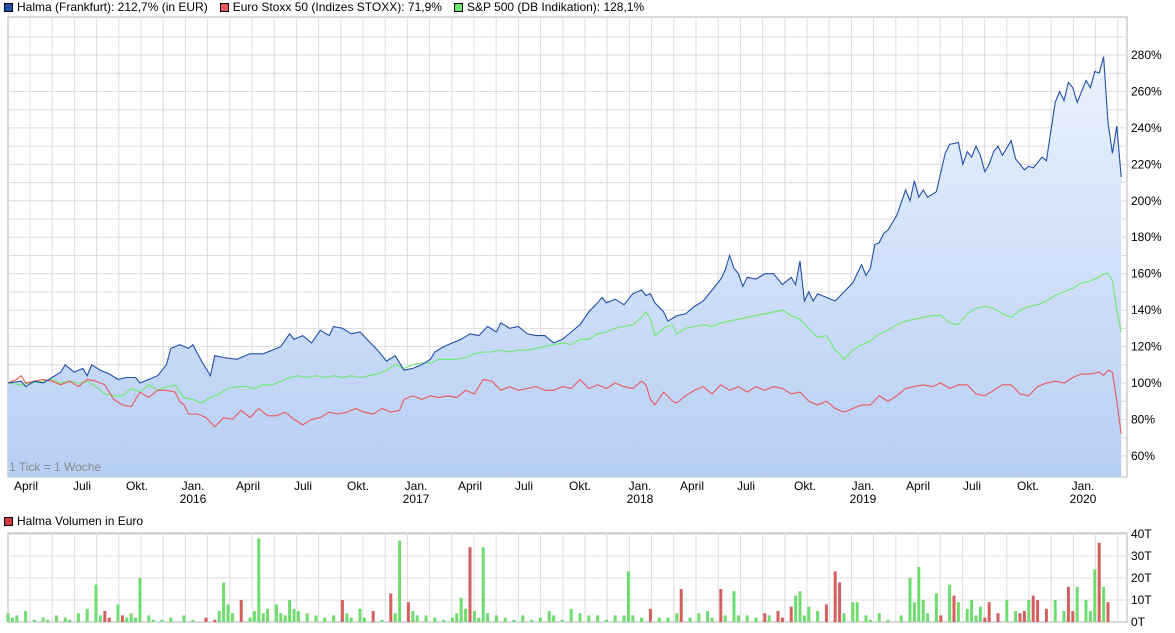 This screenshot has width=1175, height=633. What do you see at coordinates (548, 7) in the screenshot?
I see `legend-sp500: S&P 500 (DB Indikation): 128,1%` at bounding box center [548, 7].